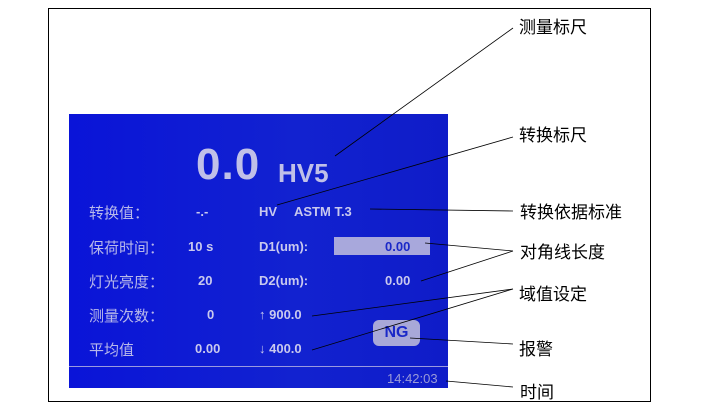  Describe the element at coordinates (228, 164) in the screenshot. I see `hardness-value: 0.0` at that location.